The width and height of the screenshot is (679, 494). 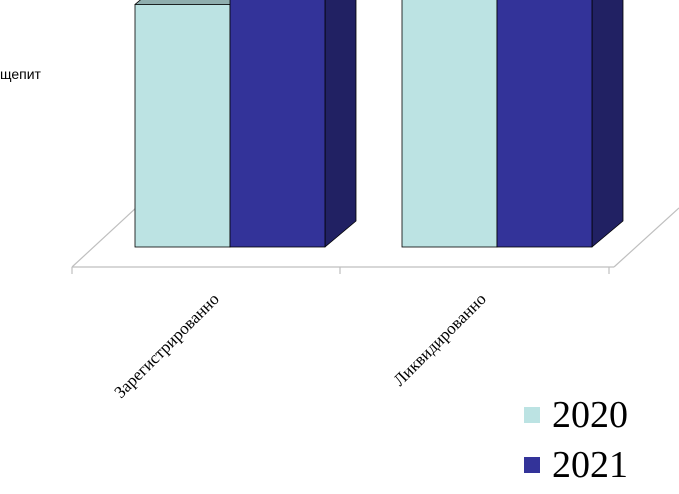 I want to click on floor-left-edge, so click(x=104, y=237).